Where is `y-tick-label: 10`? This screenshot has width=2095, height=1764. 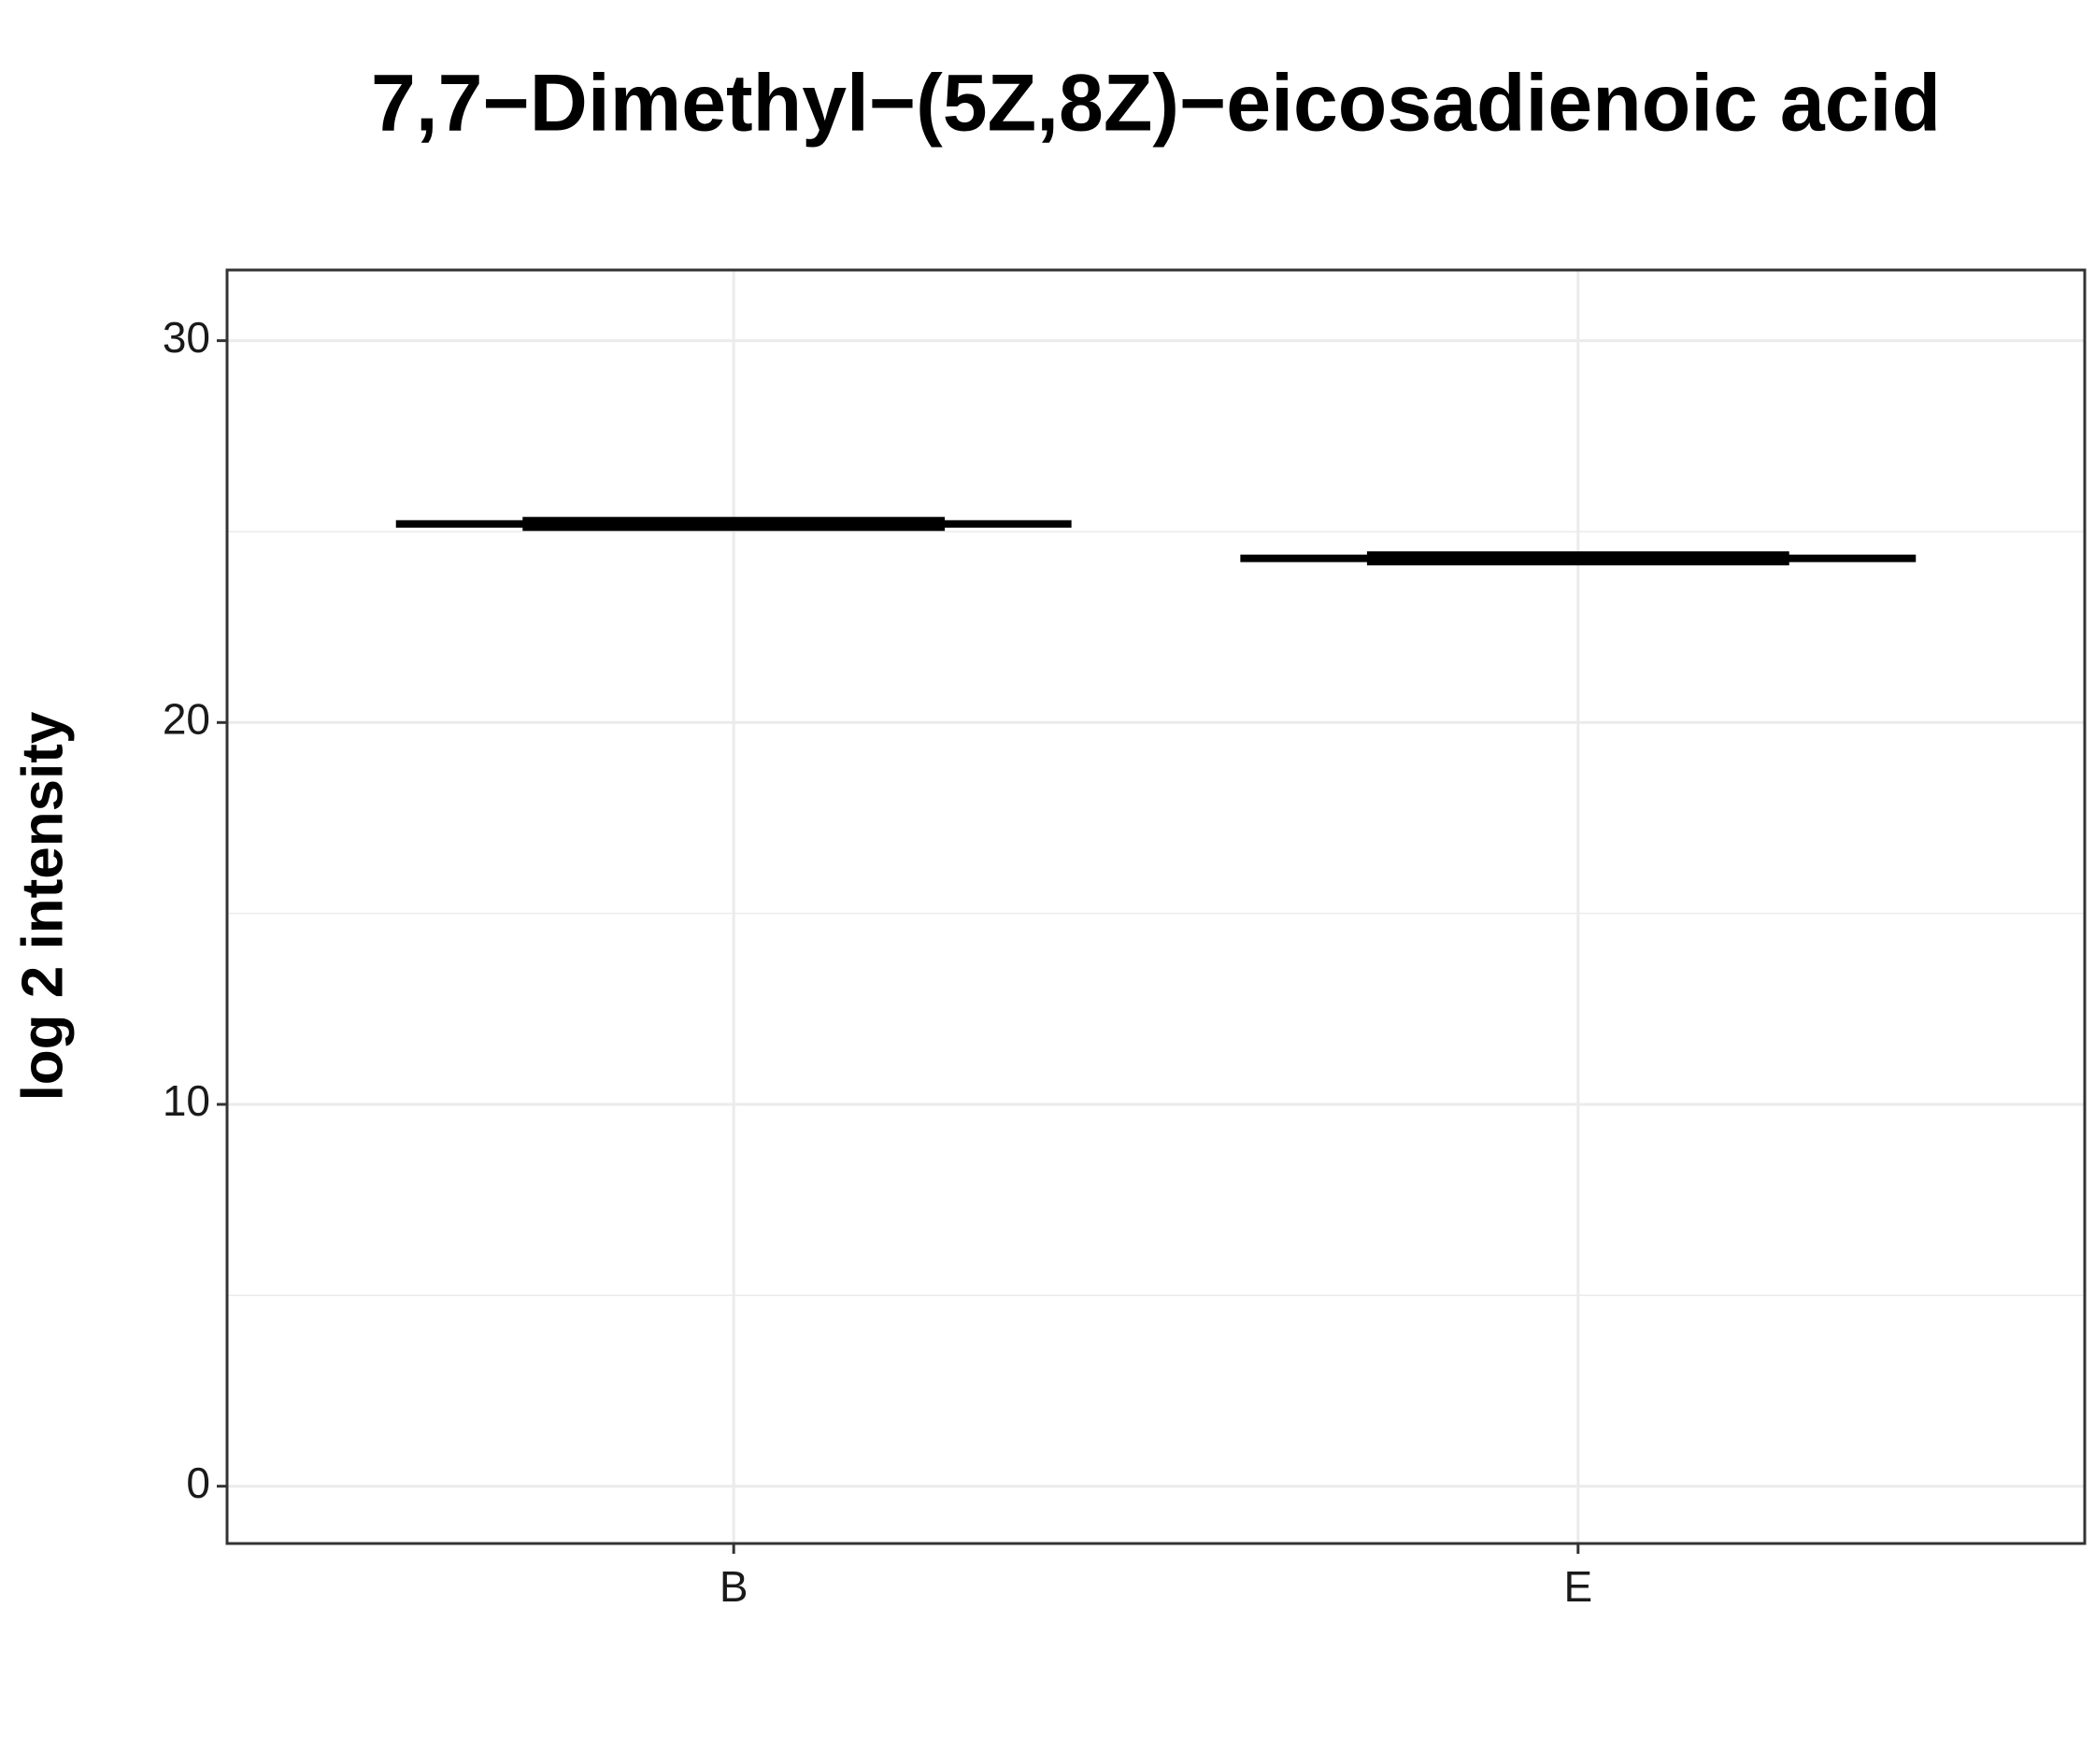
y-tick-label: 10 is located at coordinates (186, 1100).